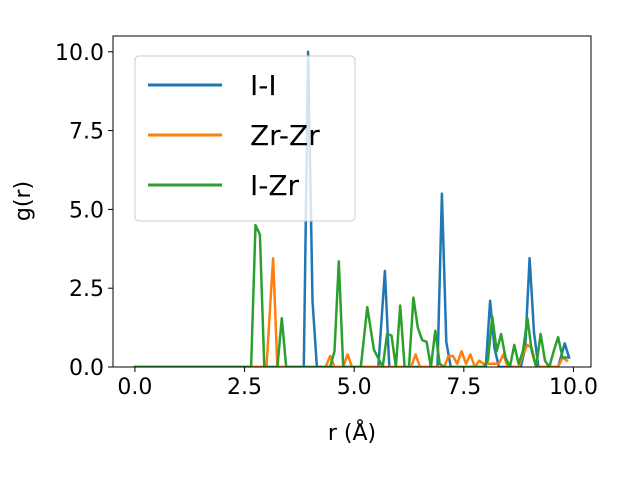 The height and width of the screenshot is (480, 640). I want to click on x-tick-label: 5.0, so click(354, 387).